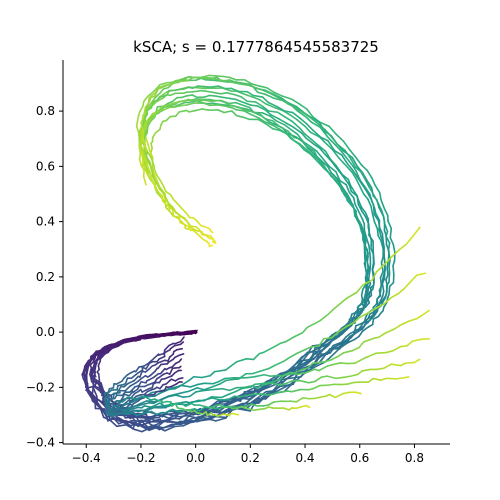 The image size is (500, 500). I want to click on x-tick-label: 0.6, so click(359, 458).